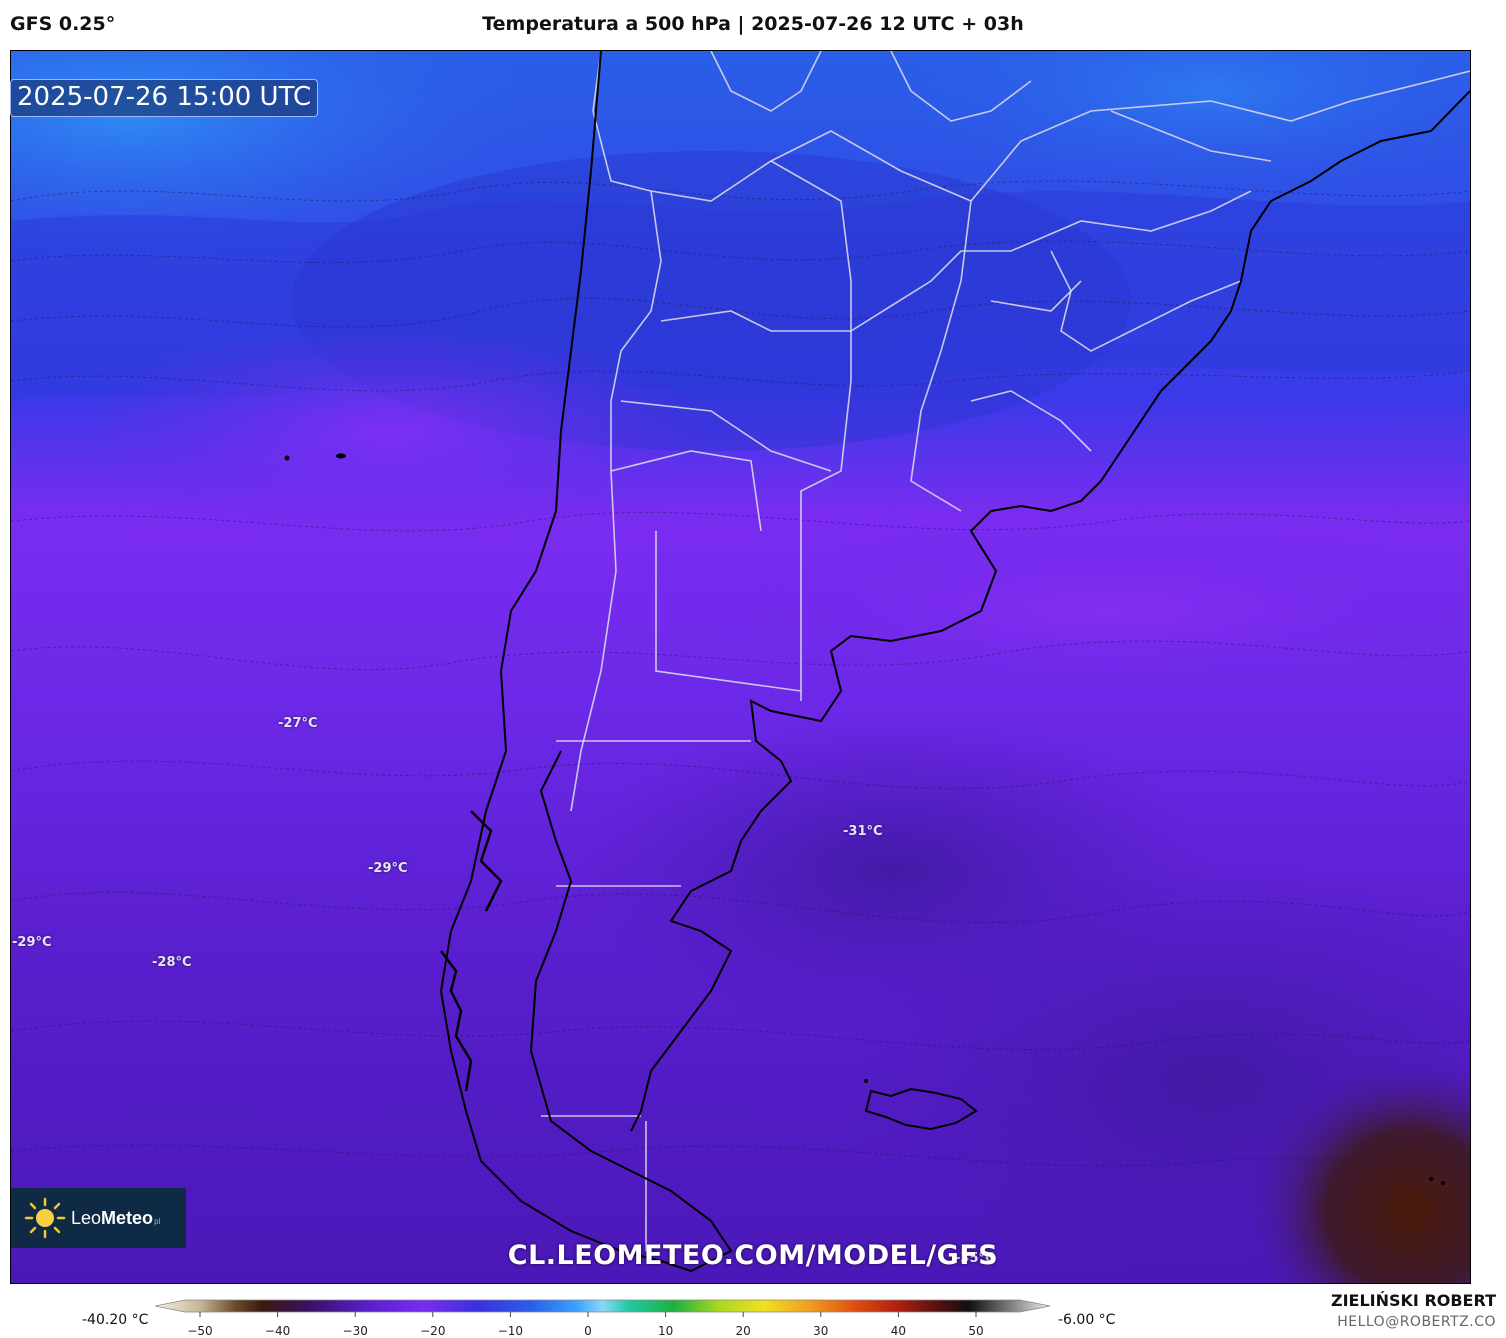 This screenshot has width=1506, height=1338. What do you see at coordinates (1355, 1167) in the screenshot?
I see `cold-spot-southeast` at bounding box center [1355, 1167].